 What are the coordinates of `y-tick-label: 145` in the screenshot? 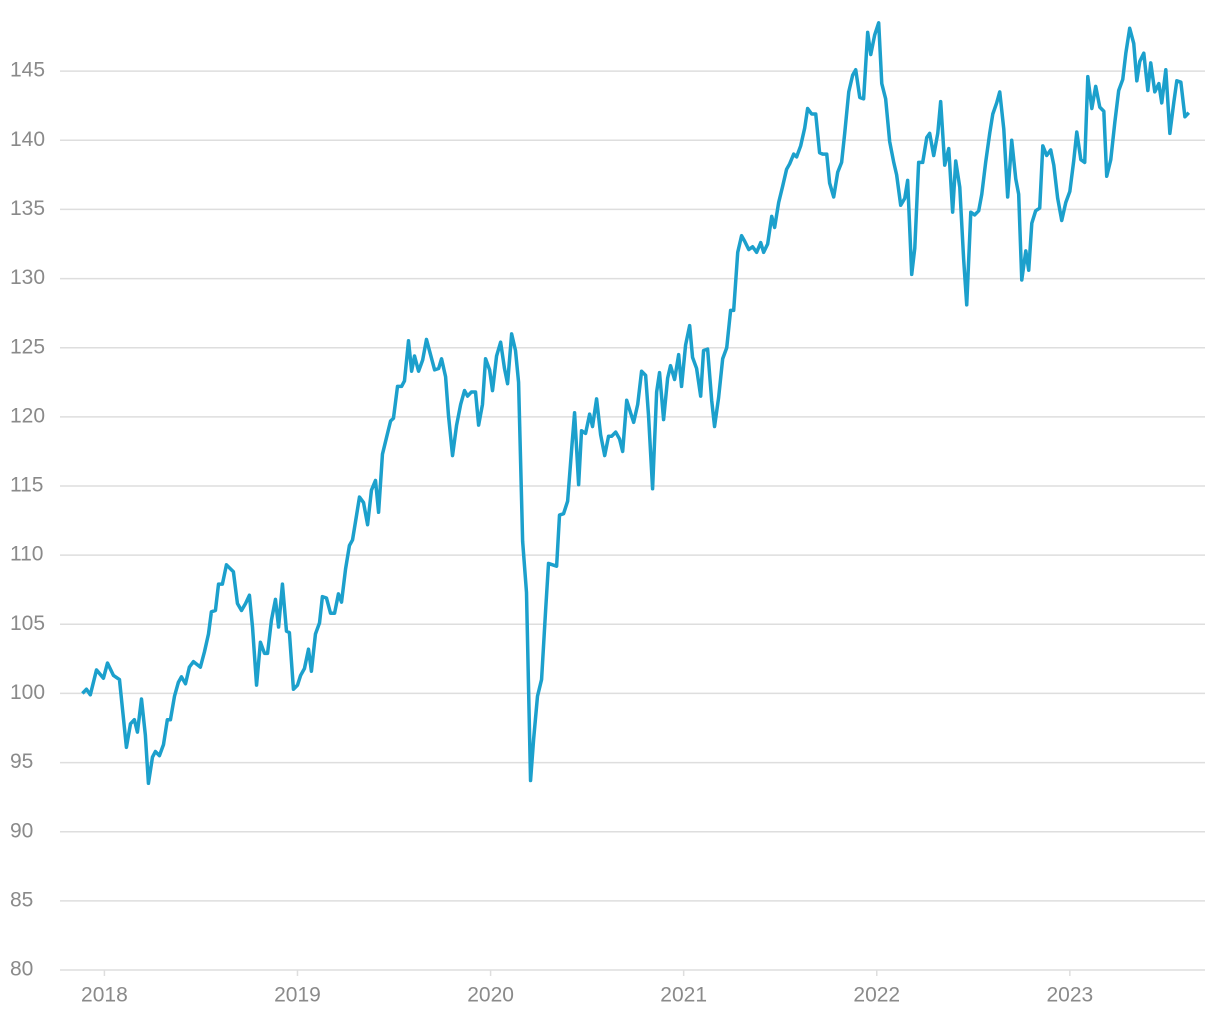 It's located at (27, 70).